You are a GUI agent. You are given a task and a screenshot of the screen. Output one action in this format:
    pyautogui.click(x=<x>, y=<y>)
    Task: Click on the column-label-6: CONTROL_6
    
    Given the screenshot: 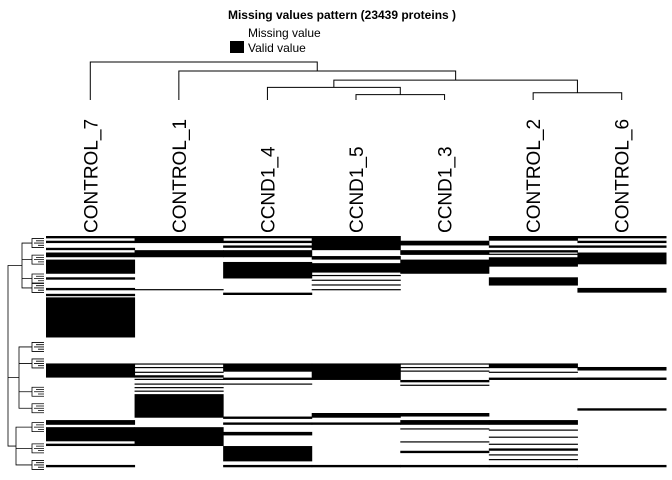 What is the action you would take?
    pyautogui.click(x=623, y=176)
    